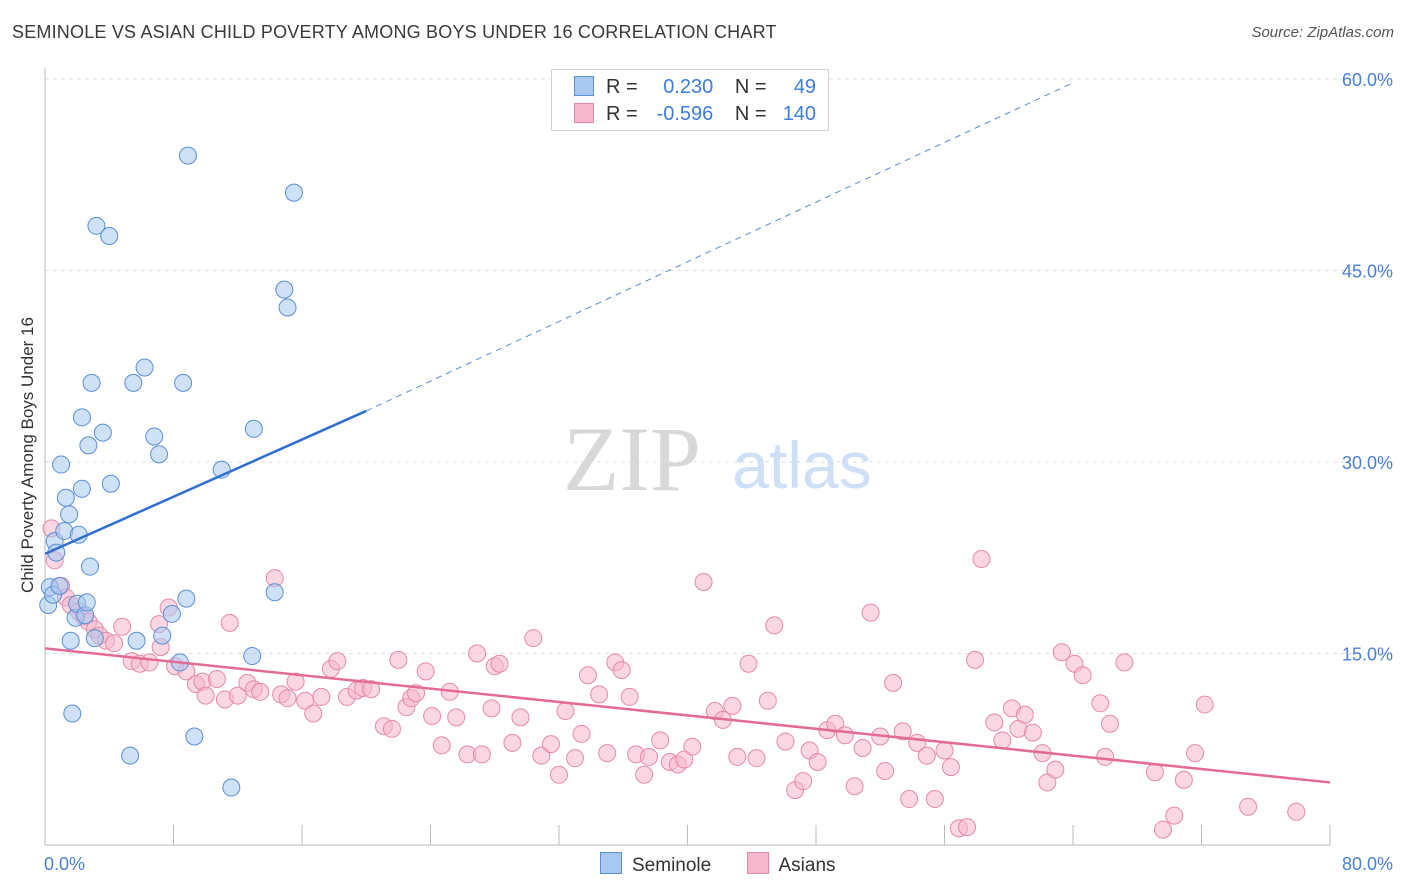 The width and height of the screenshot is (1406, 892). Describe the element at coordinates (672, 865) in the screenshot. I see `legend-label: Seminole` at that location.